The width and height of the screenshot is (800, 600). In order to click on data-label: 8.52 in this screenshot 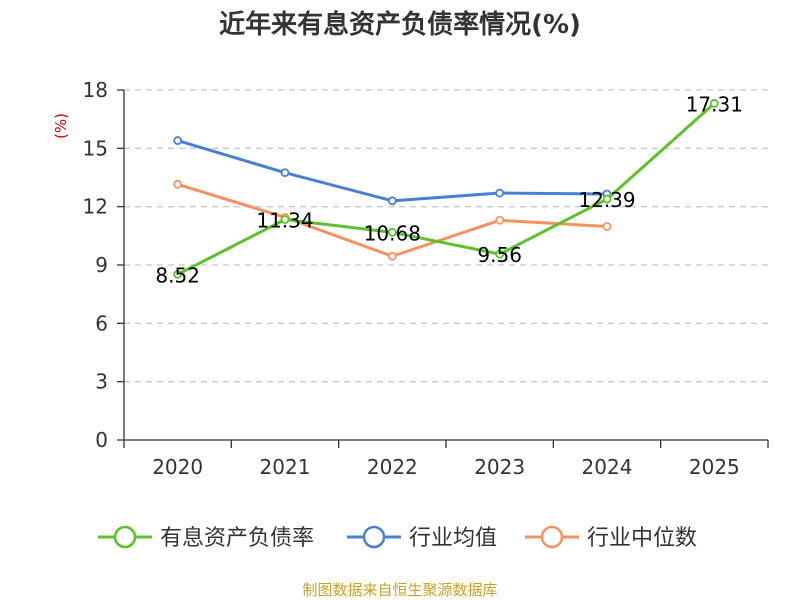, I will do `click(177, 275)`.